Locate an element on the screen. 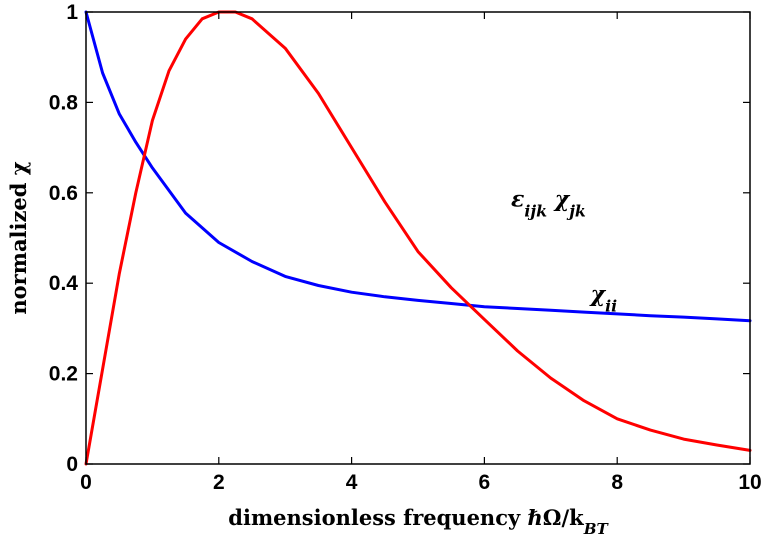 The height and width of the screenshot is (536, 765). y-tick-label: 0.8 is located at coordinates (64, 102).